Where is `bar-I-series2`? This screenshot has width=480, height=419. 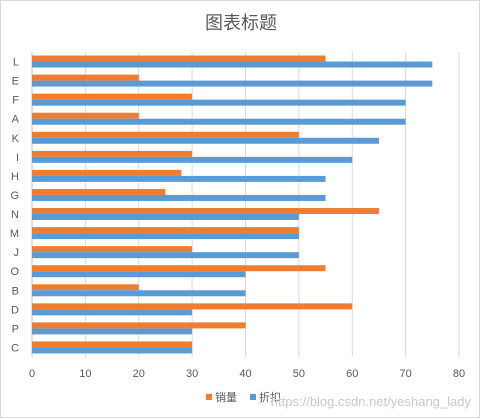 bar-I-series2 is located at coordinates (192, 159).